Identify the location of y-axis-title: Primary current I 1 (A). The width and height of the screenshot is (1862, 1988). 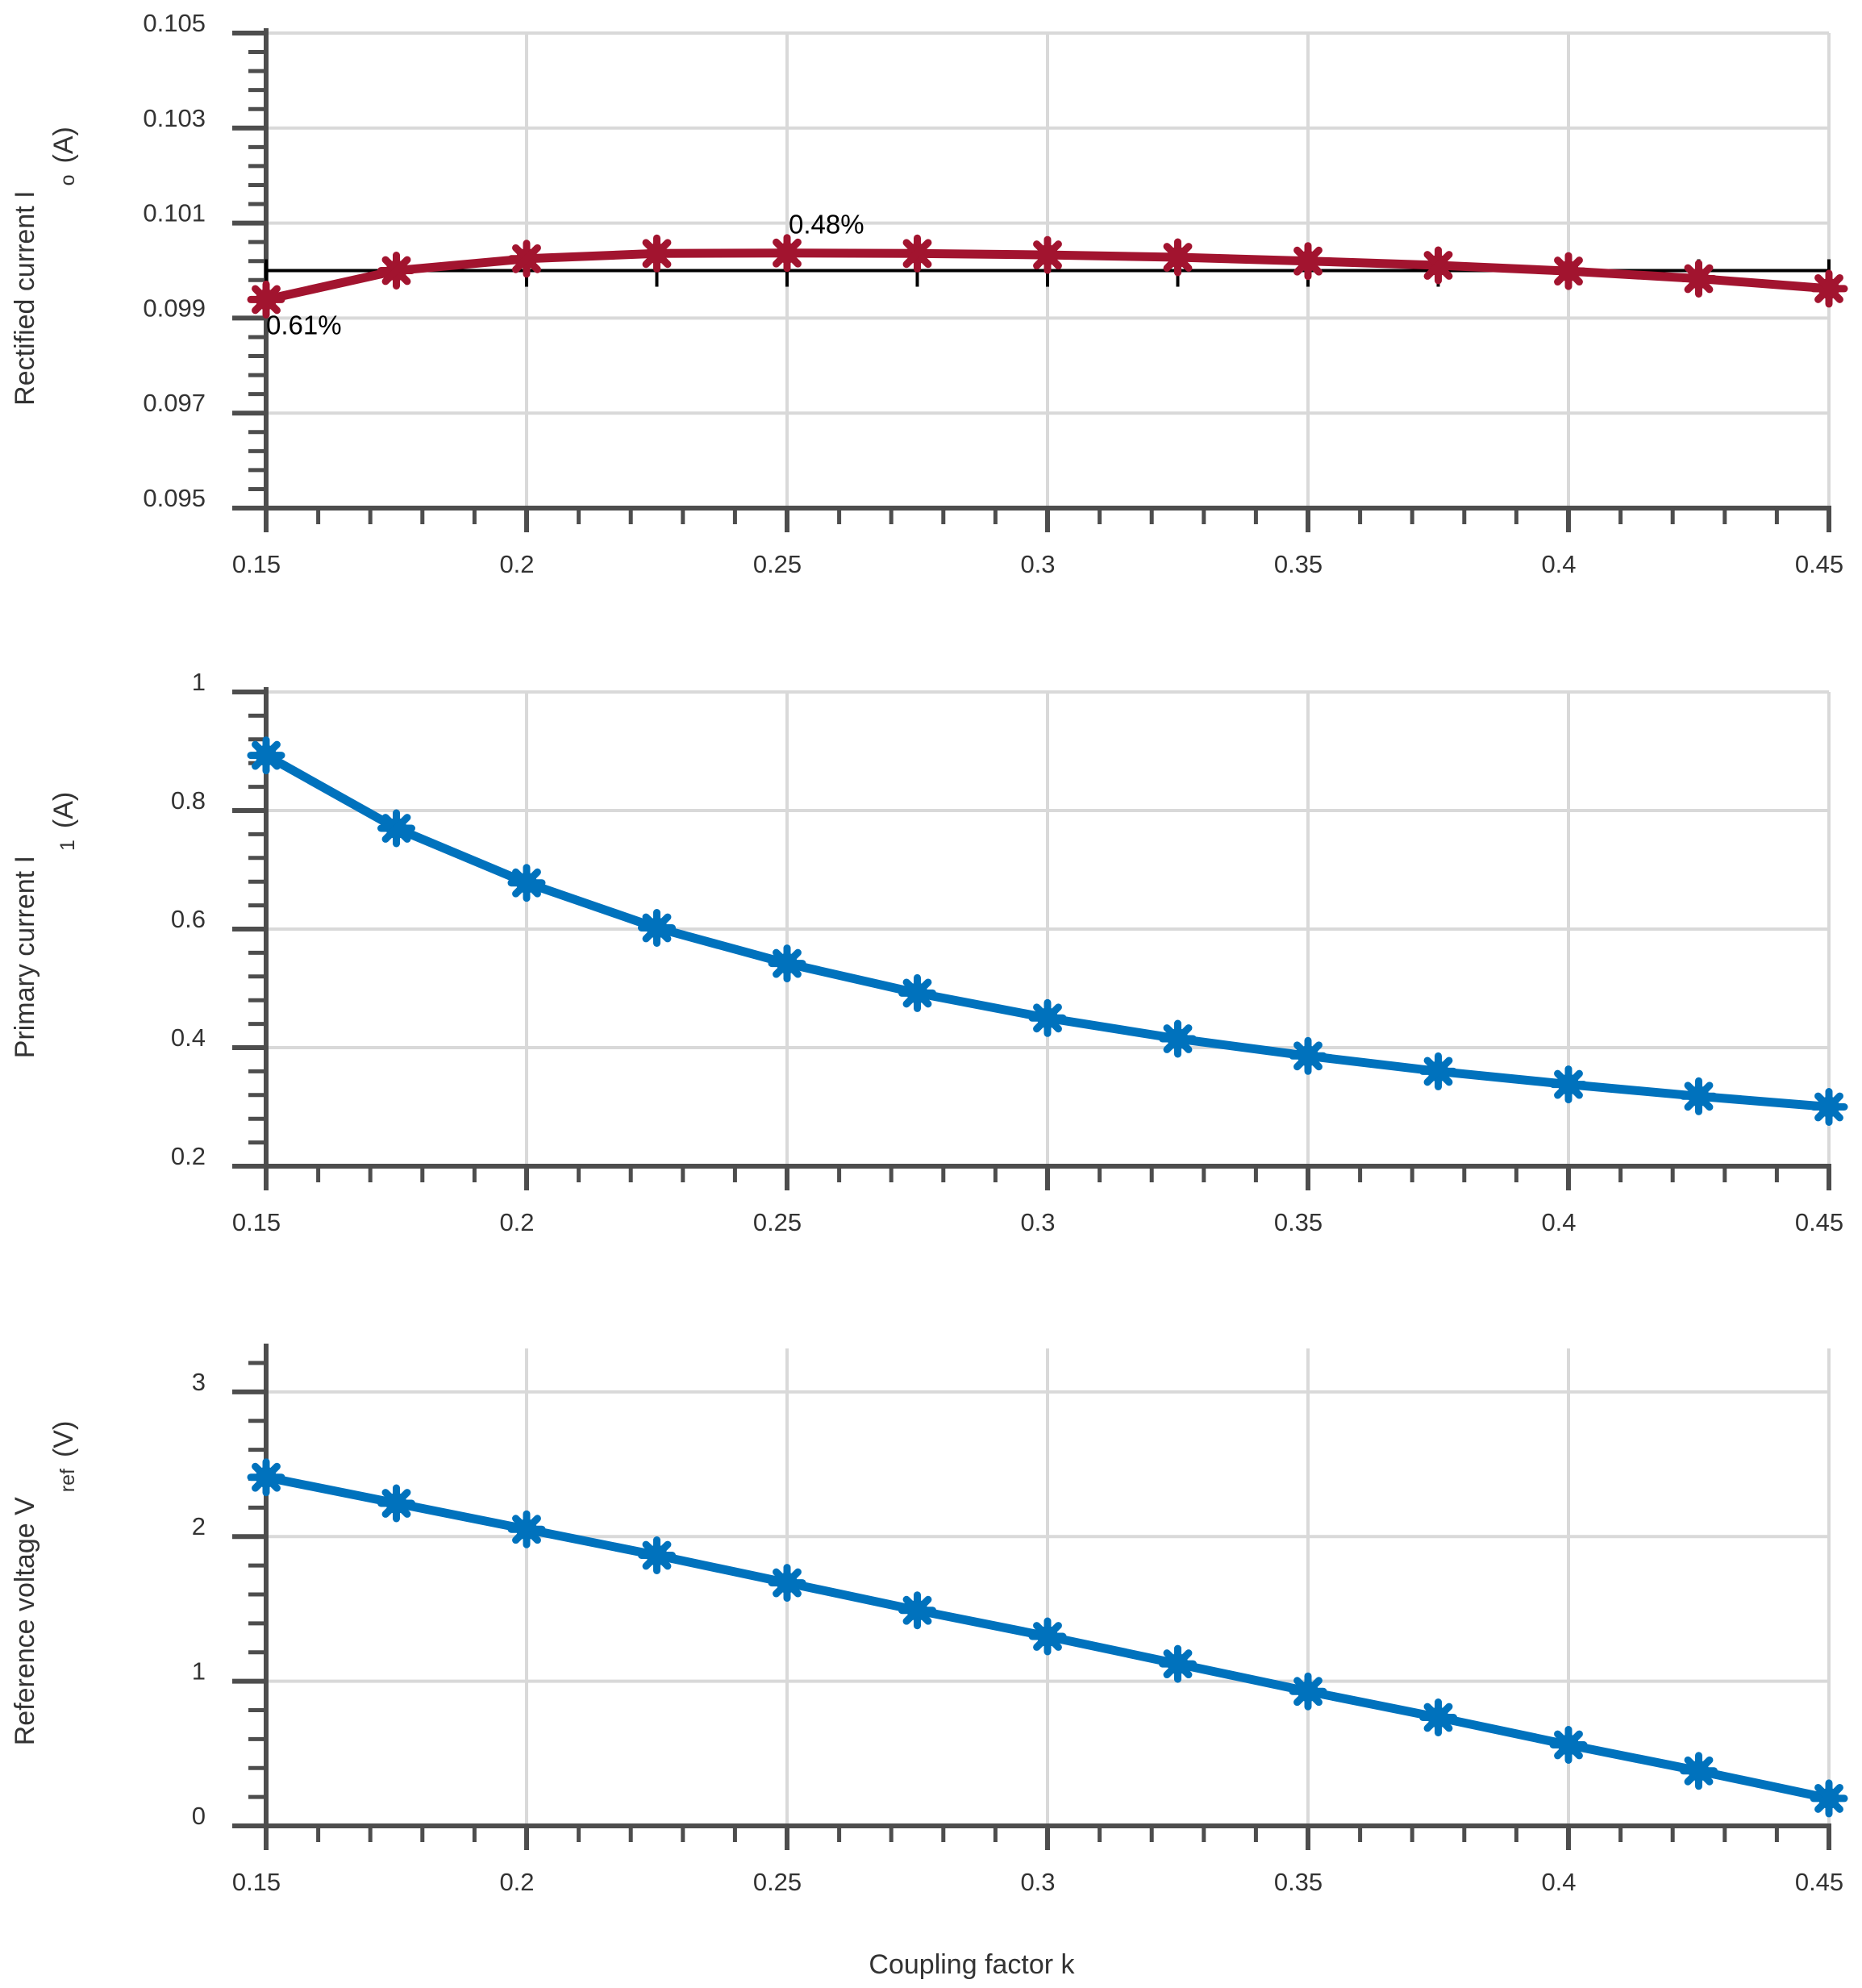
(44, 926).